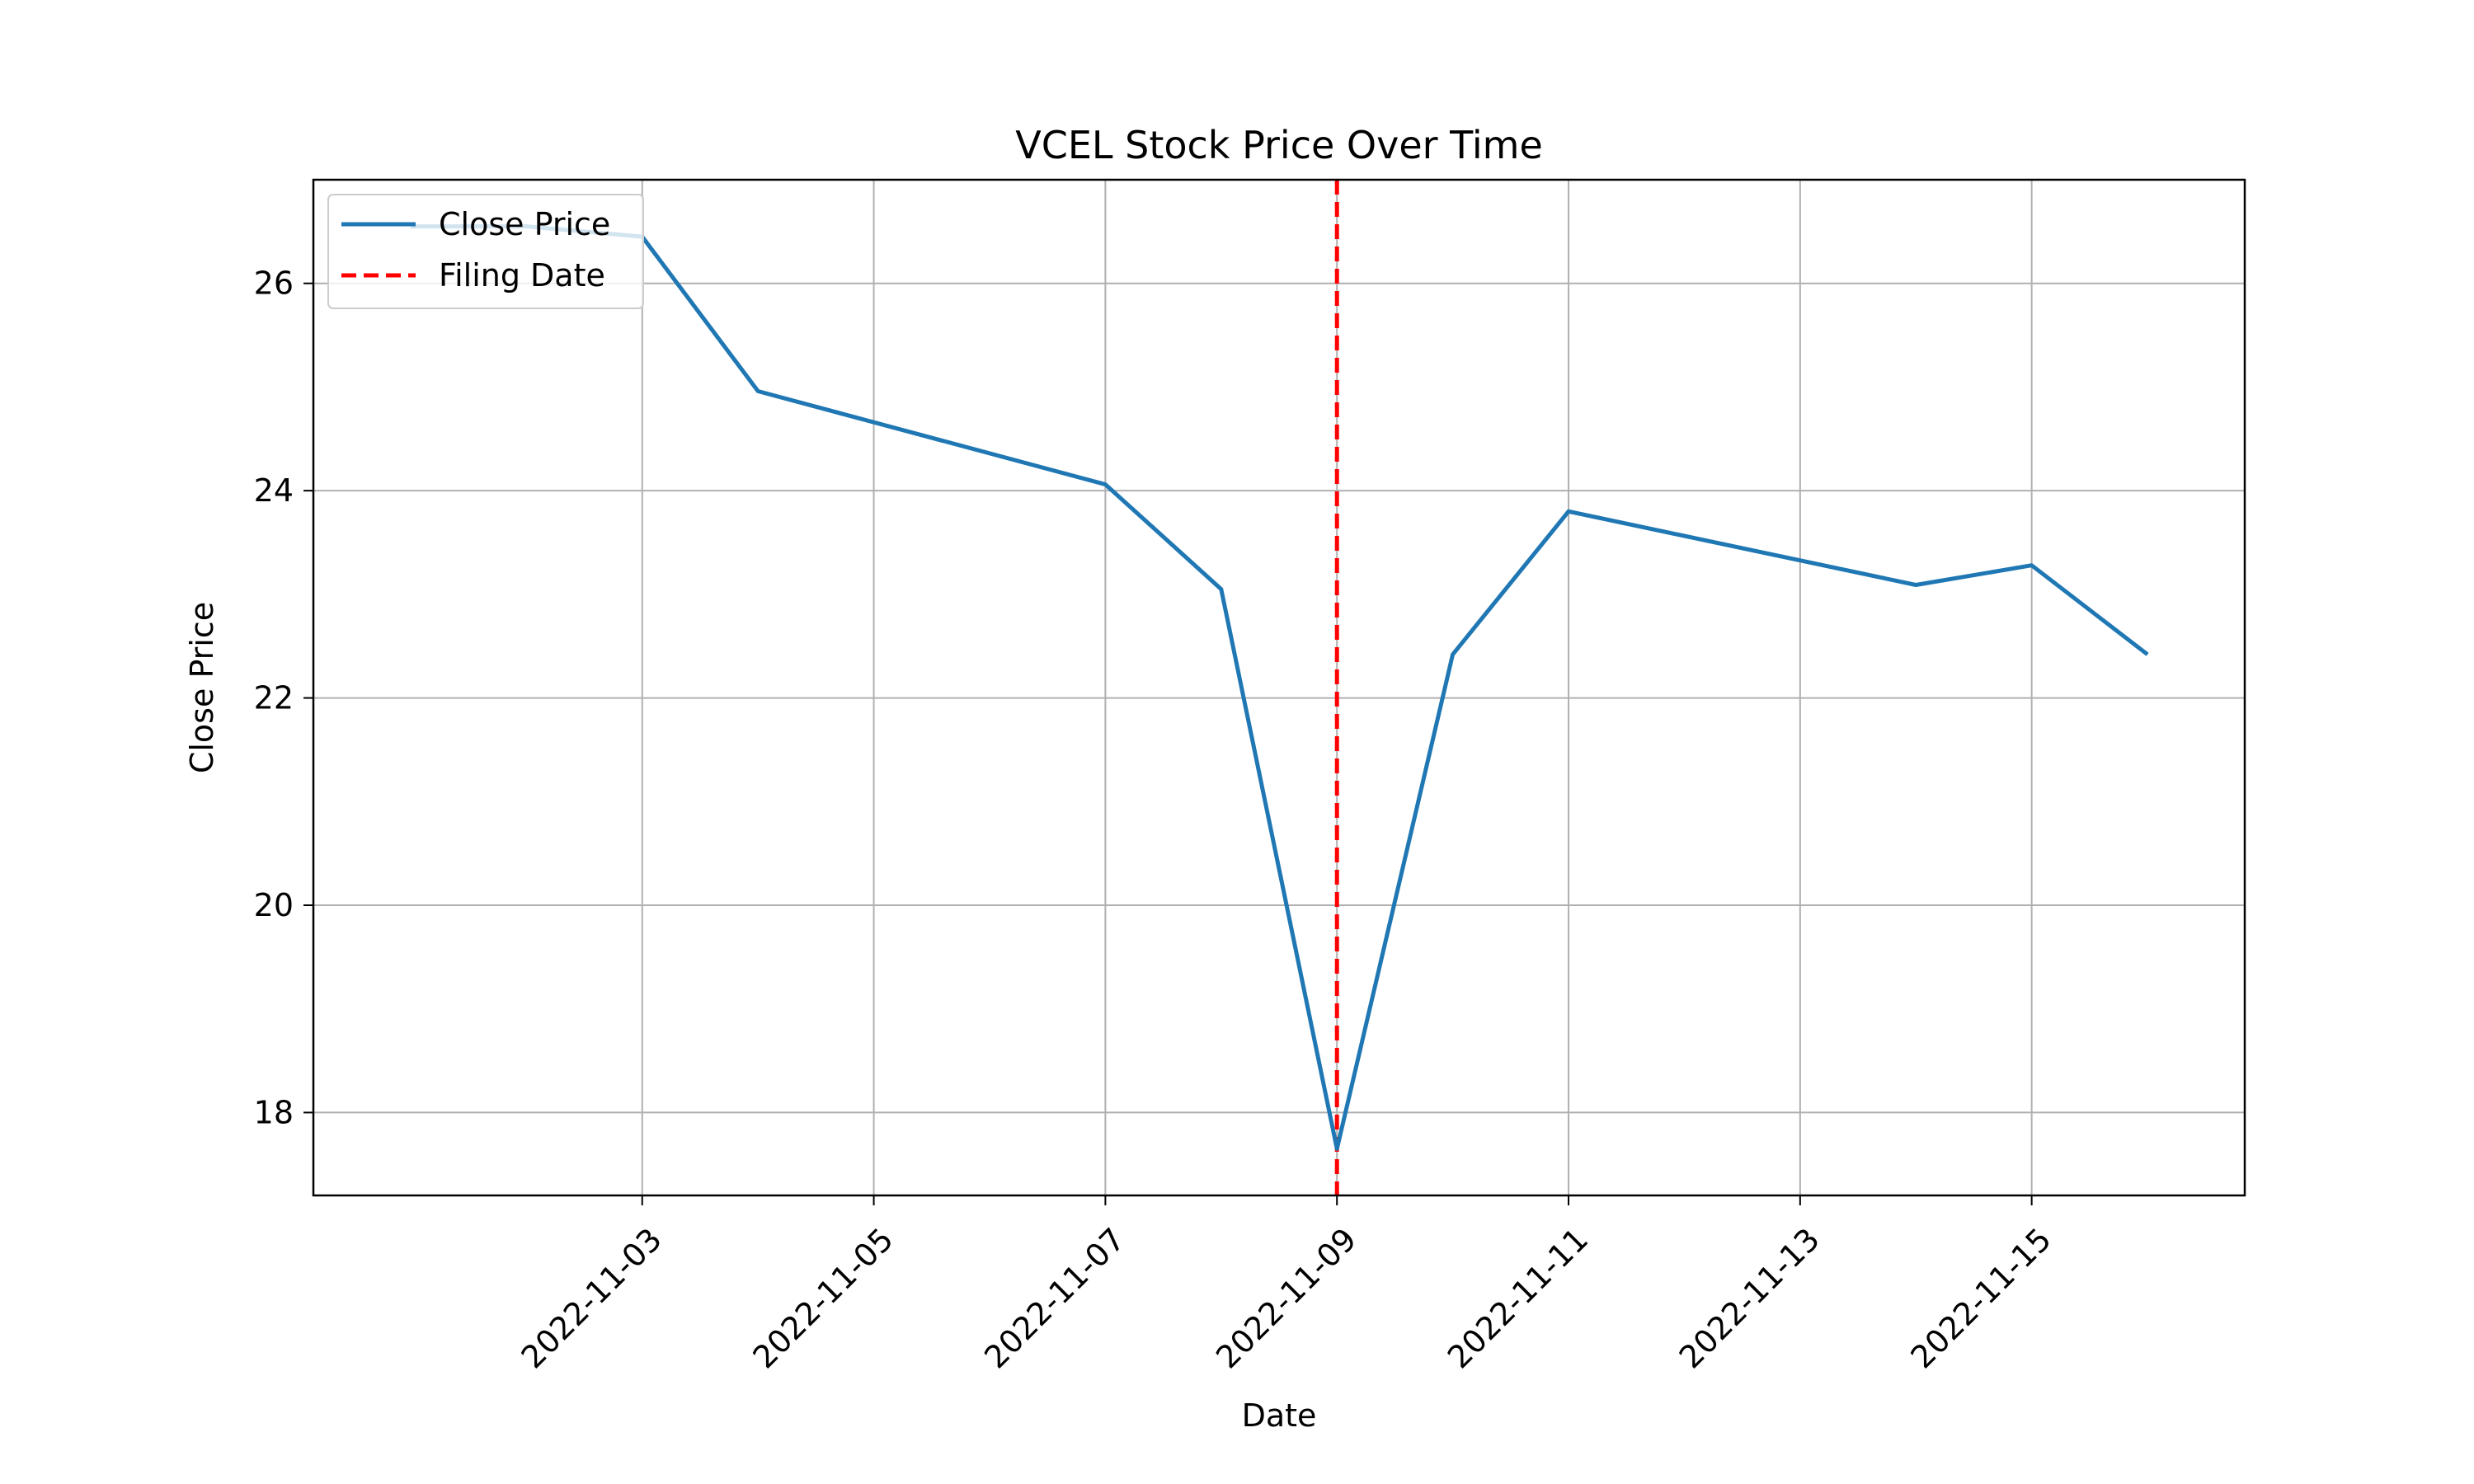 The width and height of the screenshot is (2474, 1484). Describe the element at coordinates (274, 490) in the screenshot. I see `y-tick-label: 24` at that location.